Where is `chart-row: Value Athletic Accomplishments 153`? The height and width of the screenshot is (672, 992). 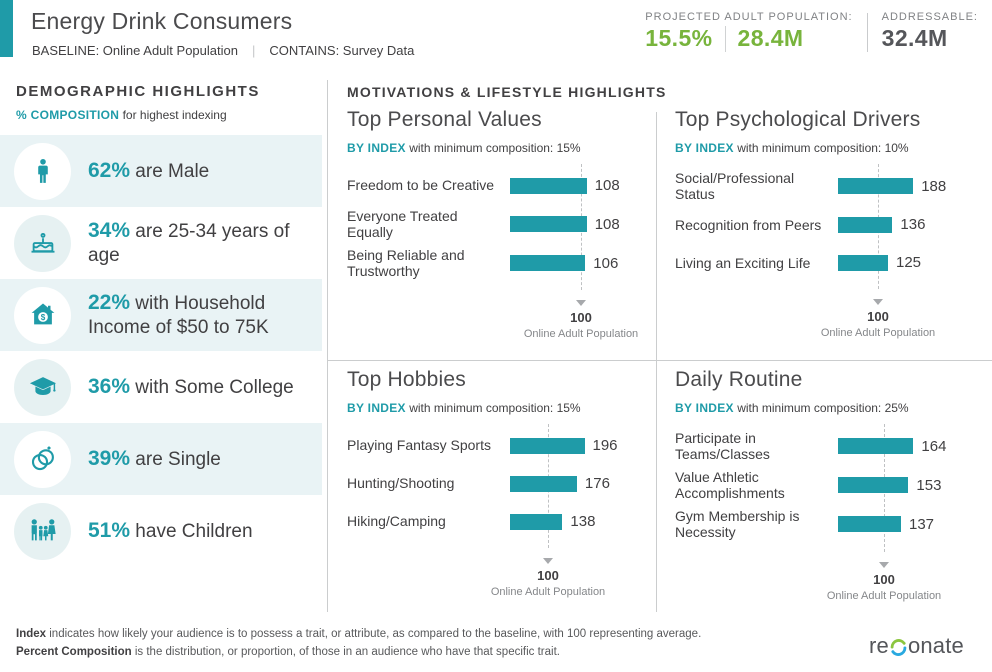
chart-row: Value Athletic Accomplishments 153 is located at coordinates (808, 485).